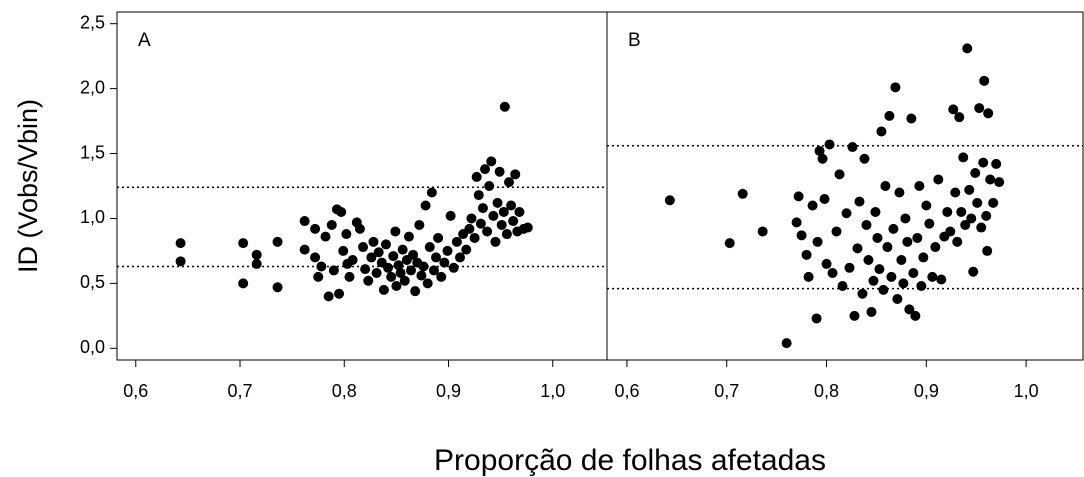 The width and height of the screenshot is (1084, 477). I want to click on x-tick-label: 0,7, so click(726, 391).